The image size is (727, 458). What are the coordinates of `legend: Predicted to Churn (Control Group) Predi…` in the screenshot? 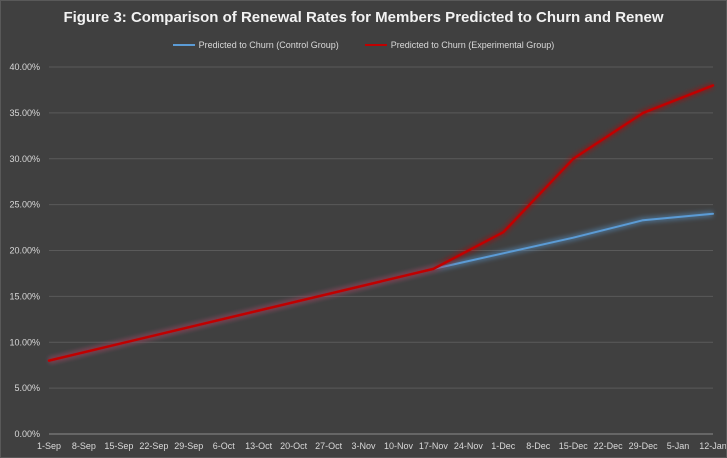 It's located at (363, 45).